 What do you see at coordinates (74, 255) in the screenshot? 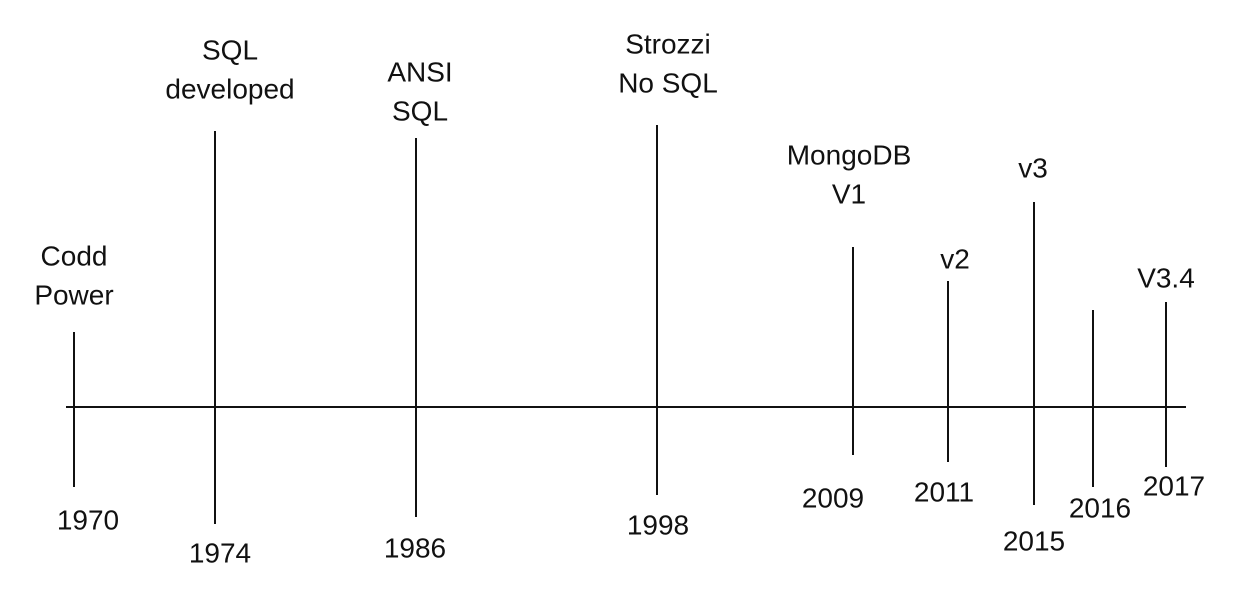
I see `event-label: Codd` at bounding box center [74, 255].